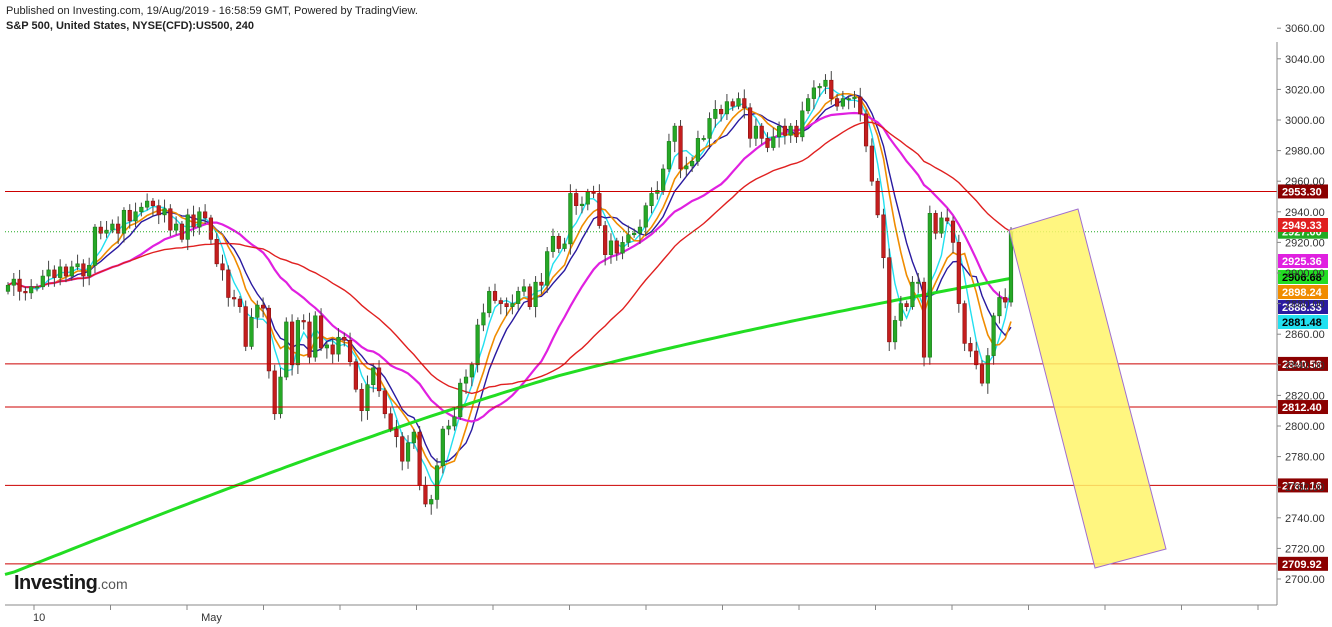 The image size is (1332, 627). I want to click on price-tick-label: 2760.00, so click(1305, 488).